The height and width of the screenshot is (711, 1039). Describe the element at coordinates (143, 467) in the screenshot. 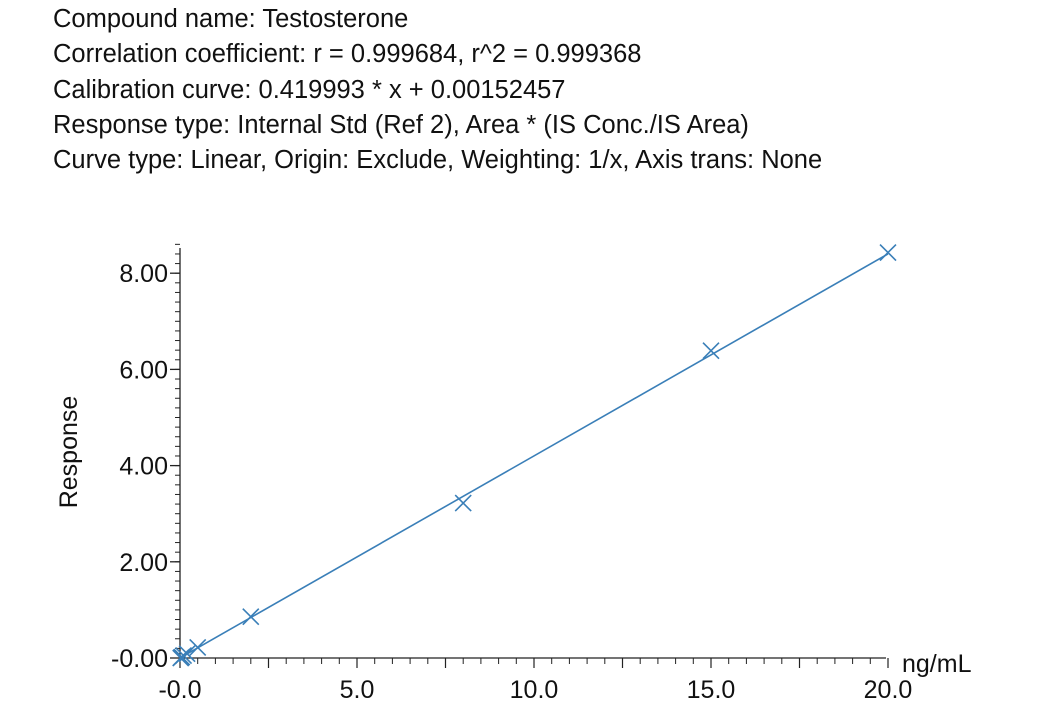

I see `y-tick-label: 4.00` at that location.